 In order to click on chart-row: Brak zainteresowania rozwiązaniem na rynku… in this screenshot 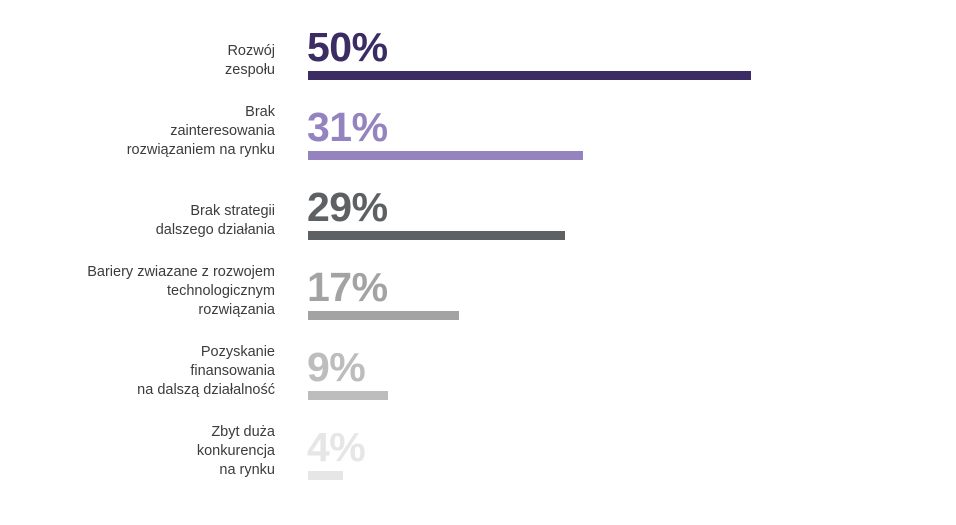, I will do `click(478, 137)`.